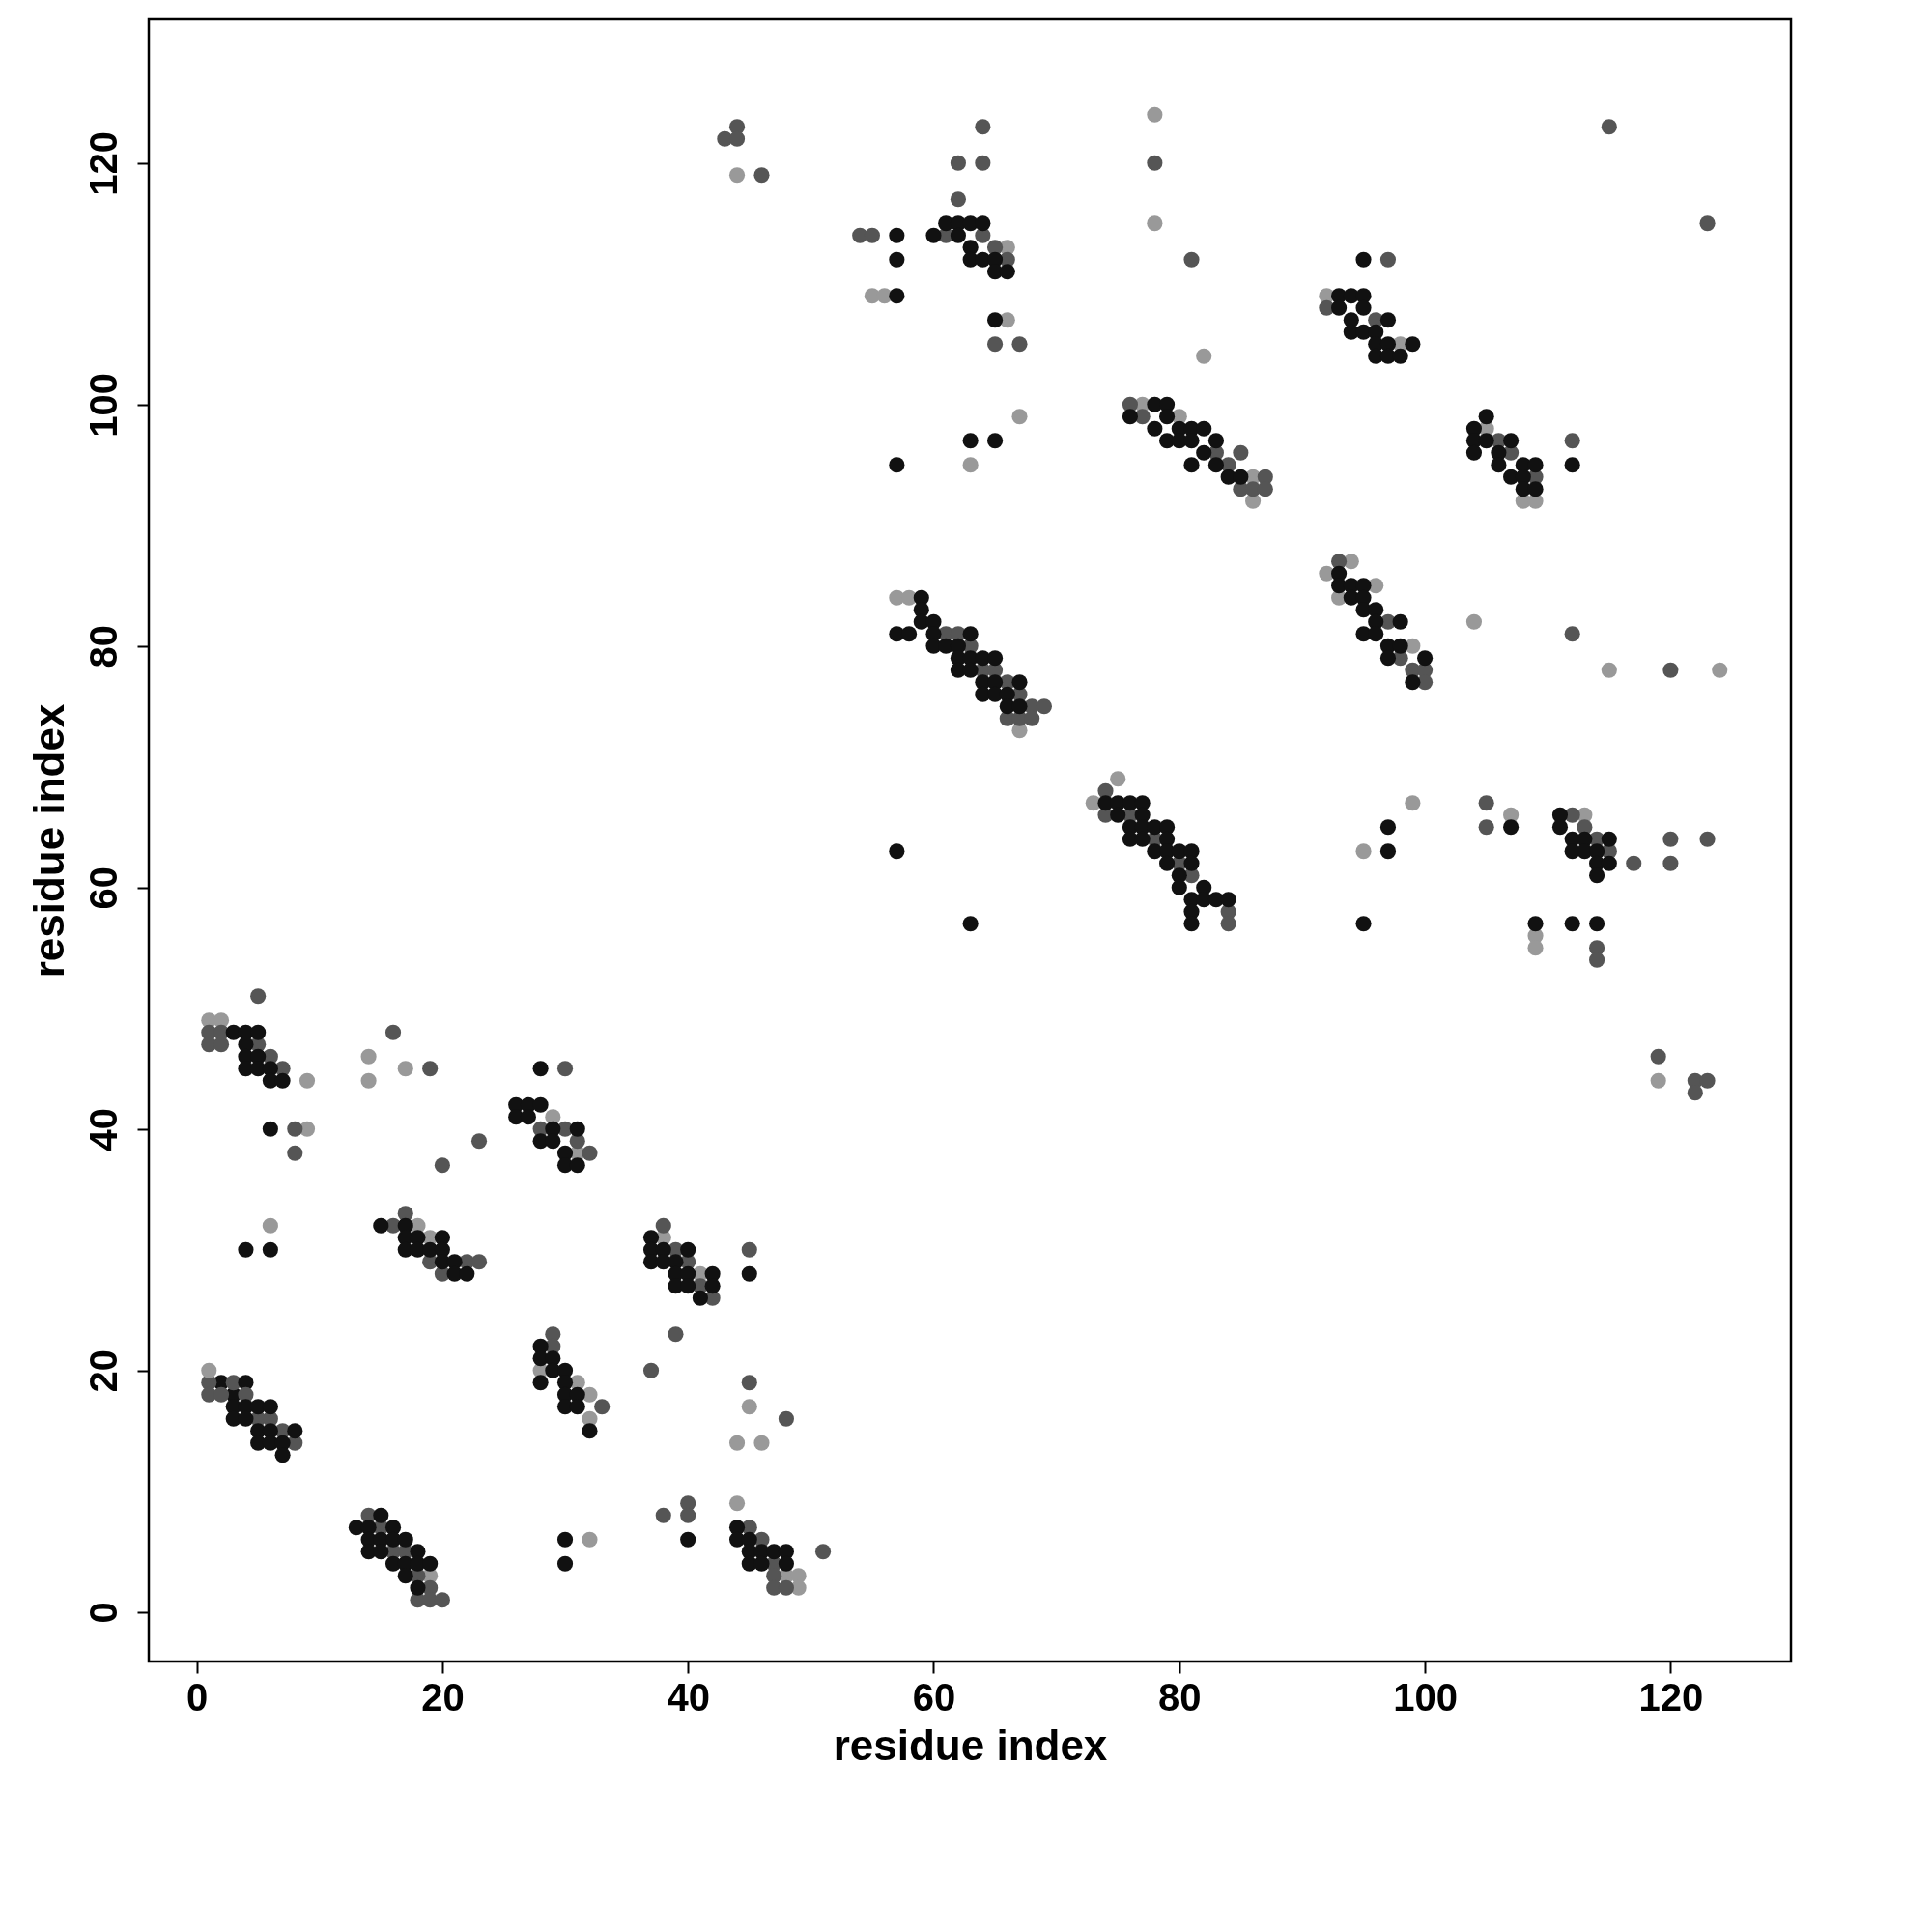 This screenshot has width=1932, height=1932. Describe the element at coordinates (970, 1744) in the screenshot. I see `x-axis-title: residue index` at that location.